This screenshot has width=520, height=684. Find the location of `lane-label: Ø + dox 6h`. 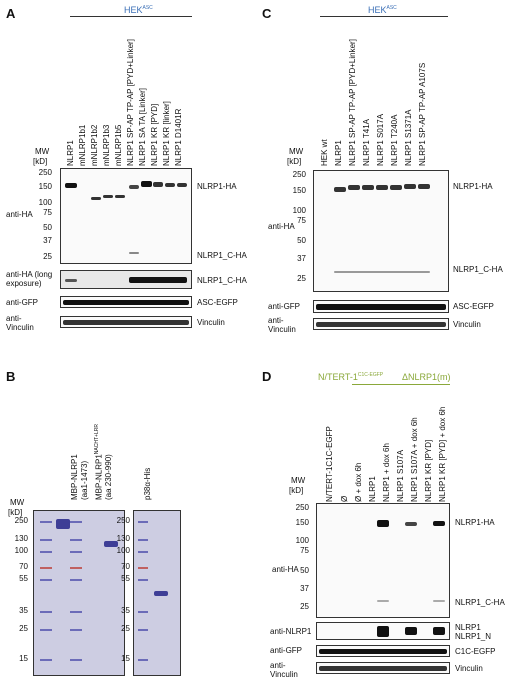

lane-label: Ø + dox 6h is located at coordinates (358, 482).